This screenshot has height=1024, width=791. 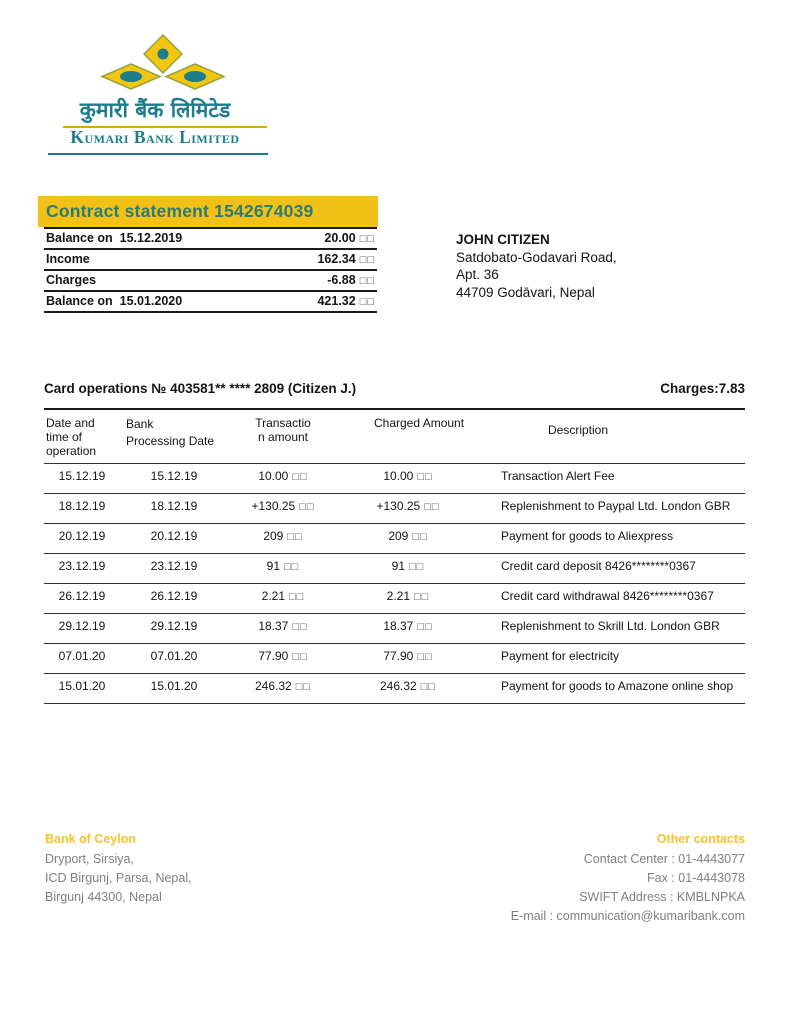 I want to click on tx-description: Credit card withdrawal 8426********0367, so click(x=607, y=596).